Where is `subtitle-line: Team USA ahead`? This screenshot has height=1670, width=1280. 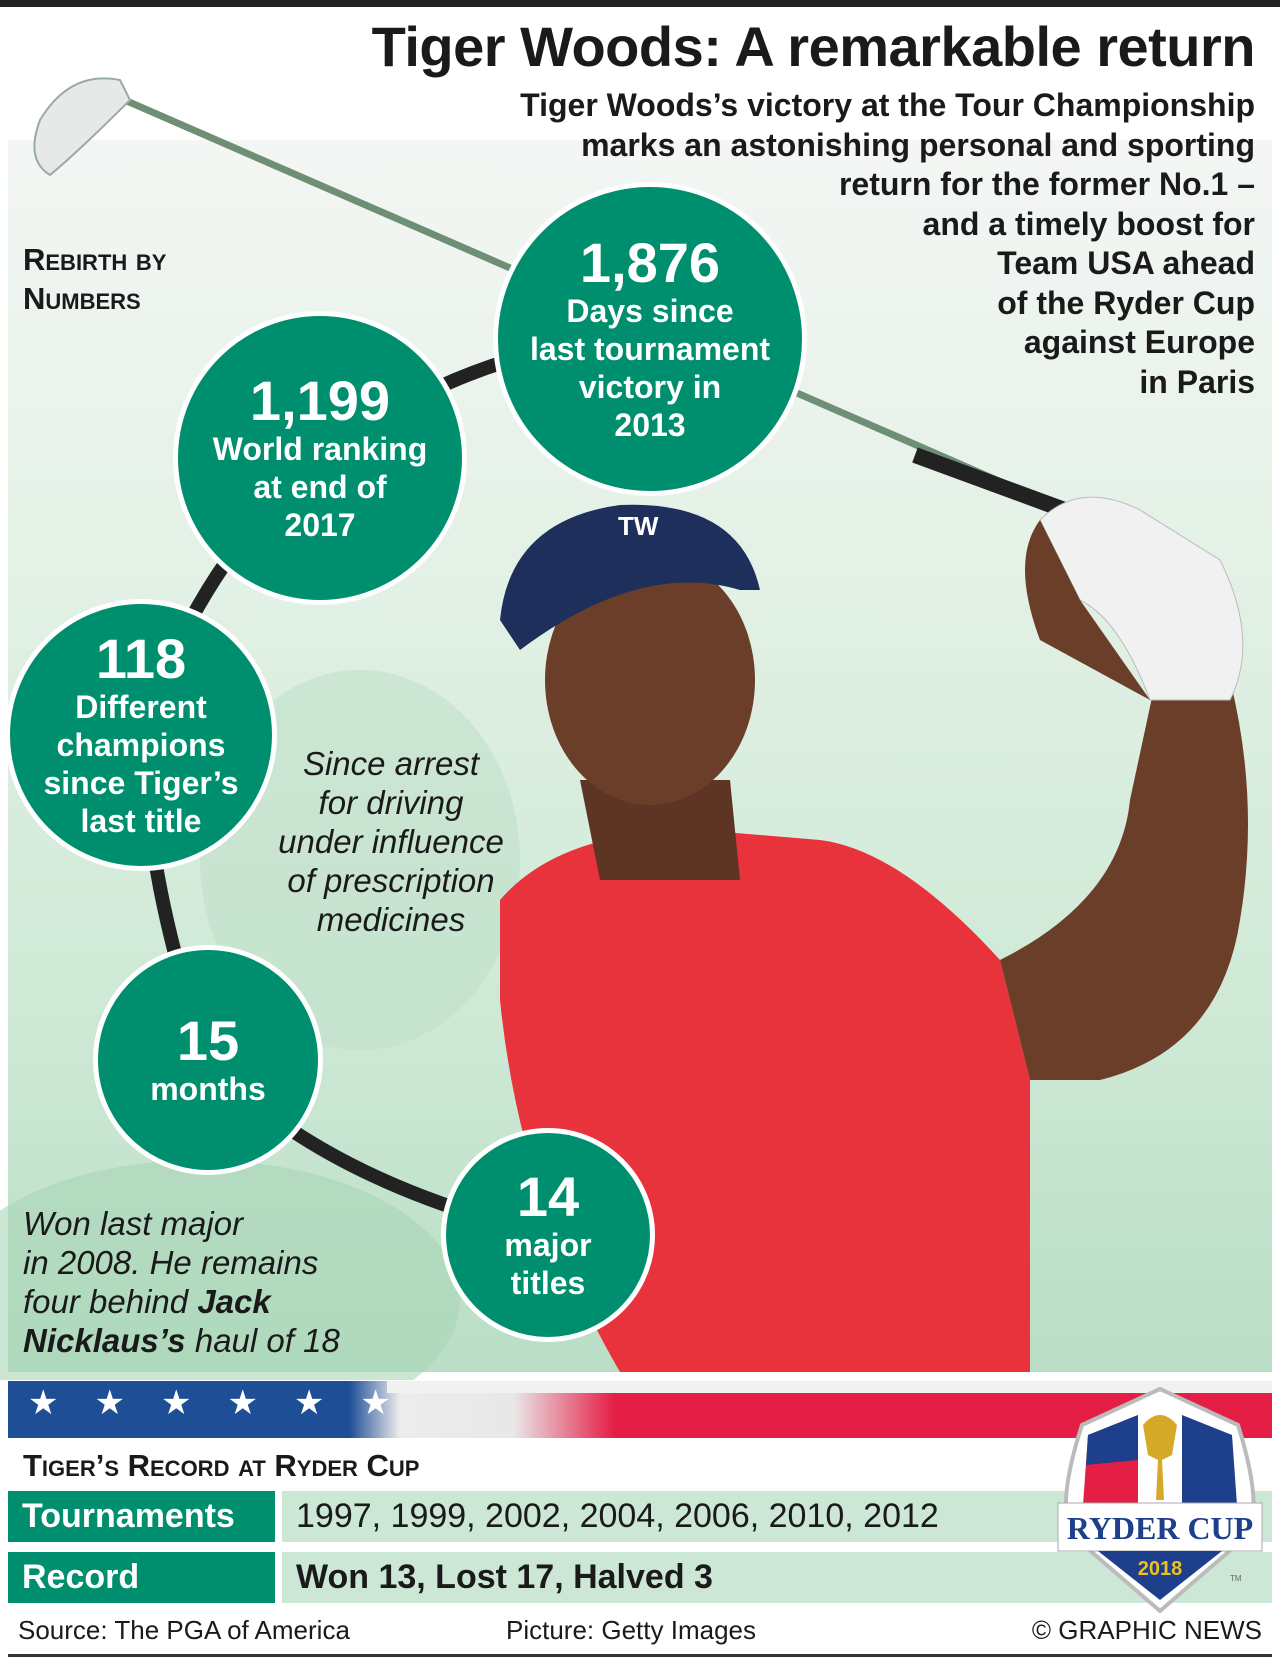 subtitle-line: Team USA ahead is located at coordinates (1126, 263).